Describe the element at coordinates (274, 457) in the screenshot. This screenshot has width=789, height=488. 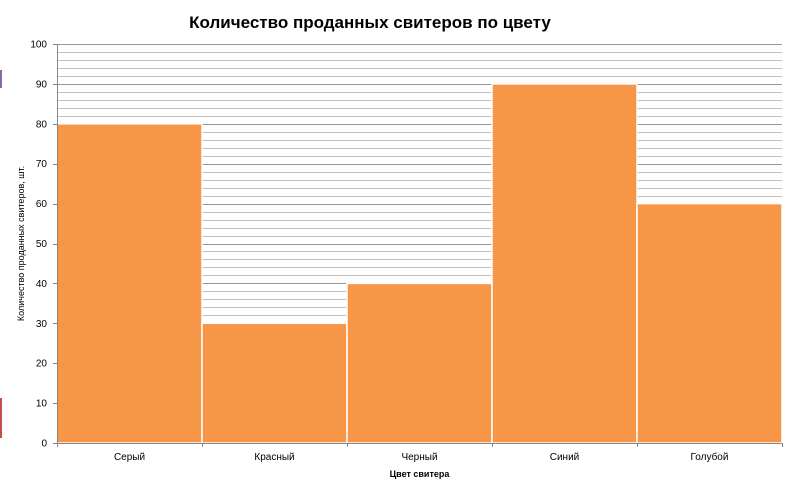
I see `x-tick-label: Красный` at that location.